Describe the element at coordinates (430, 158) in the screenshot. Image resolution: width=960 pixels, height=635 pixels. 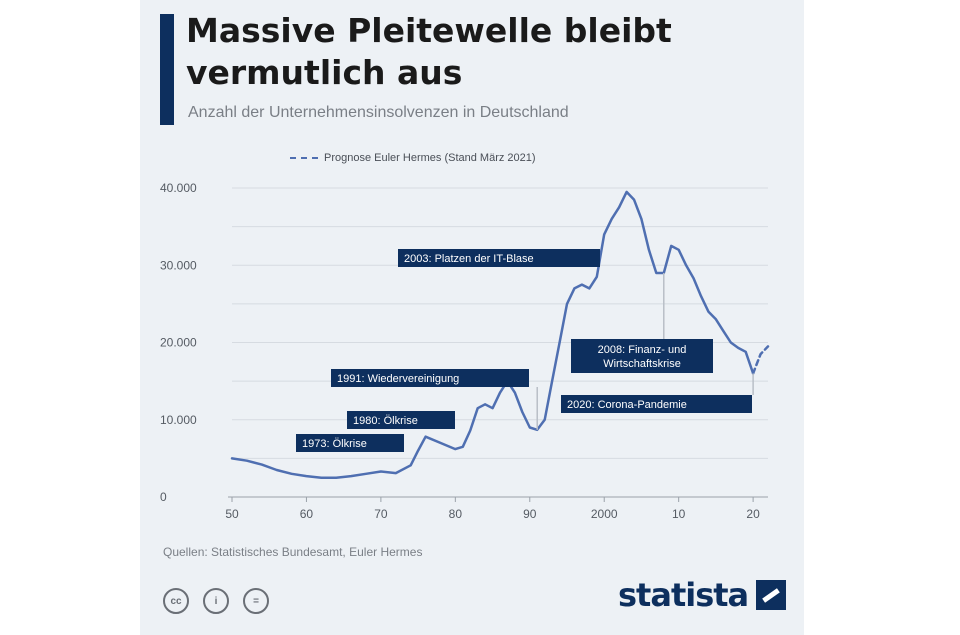
I see `legend-forecast-label: Prognose Euler Hermes (Stand März 2021)` at that location.